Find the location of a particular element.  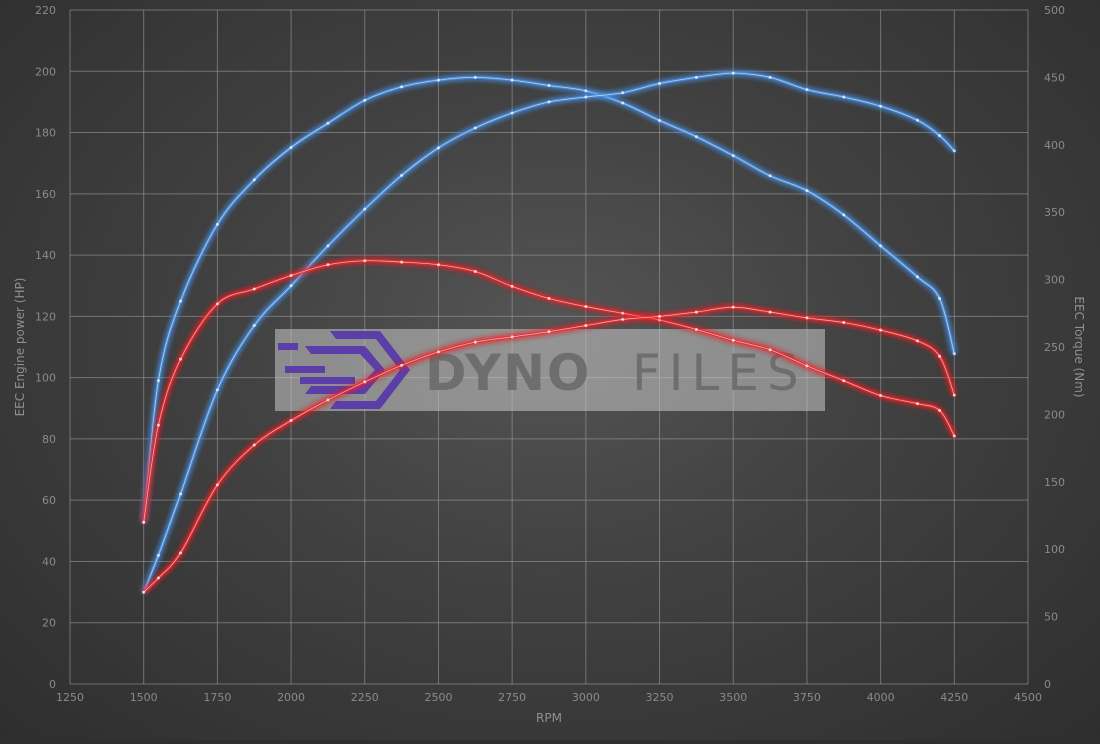

y-tick-label: 180 is located at coordinates (45, 133).